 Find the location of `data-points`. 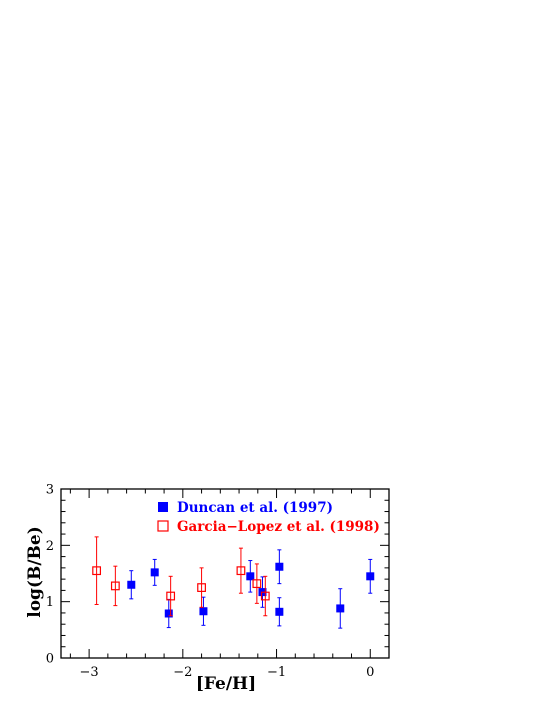

data-points is located at coordinates (233, 582).